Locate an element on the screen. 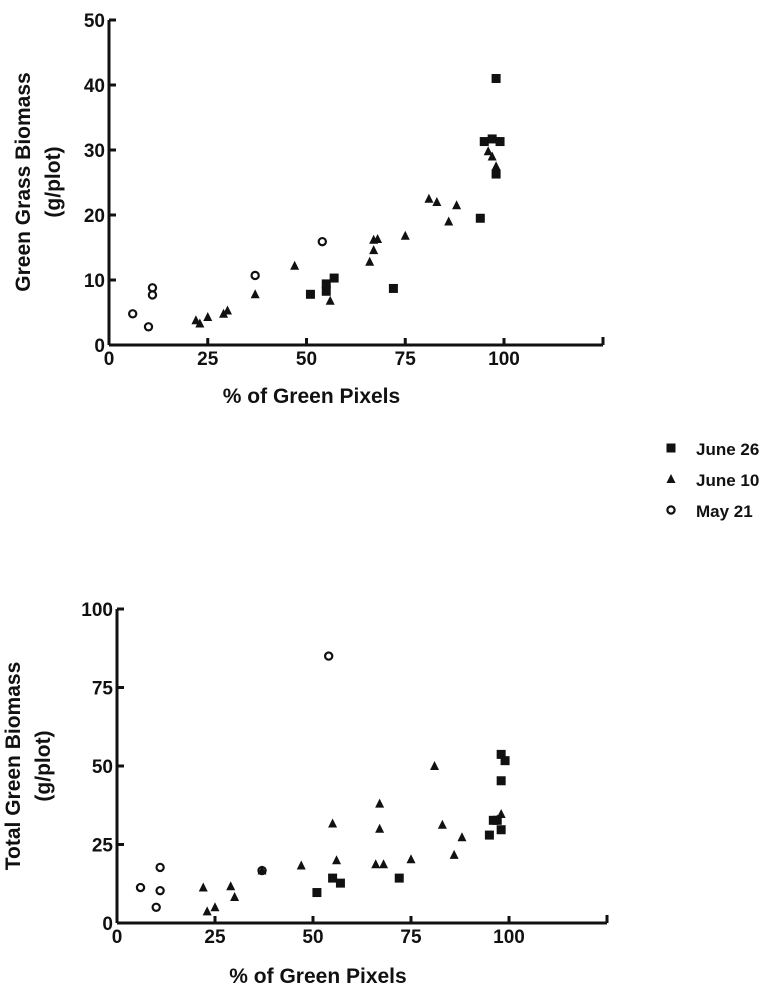  y-tick-label: 100 is located at coordinates (97, 610).